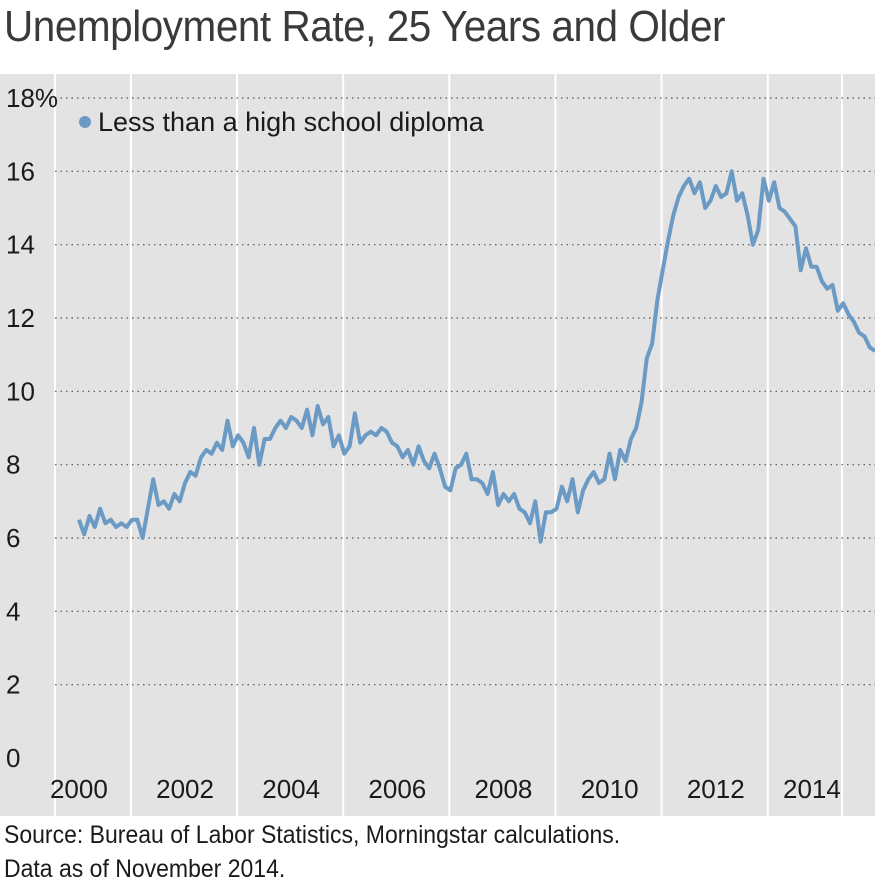 This screenshot has width=875, height=892. Describe the element at coordinates (13, 758) in the screenshot. I see `y-tick-label: 0` at that location.